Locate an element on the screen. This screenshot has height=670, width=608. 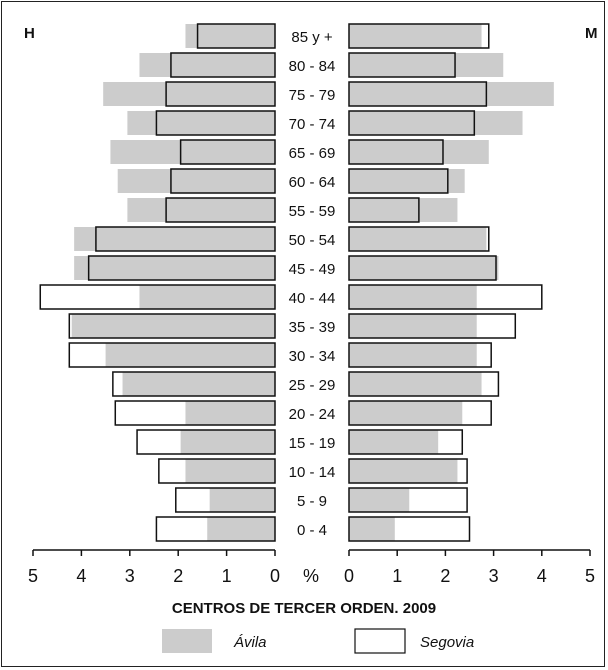
bar-avila-m-85-y is located at coordinates (415, 36).